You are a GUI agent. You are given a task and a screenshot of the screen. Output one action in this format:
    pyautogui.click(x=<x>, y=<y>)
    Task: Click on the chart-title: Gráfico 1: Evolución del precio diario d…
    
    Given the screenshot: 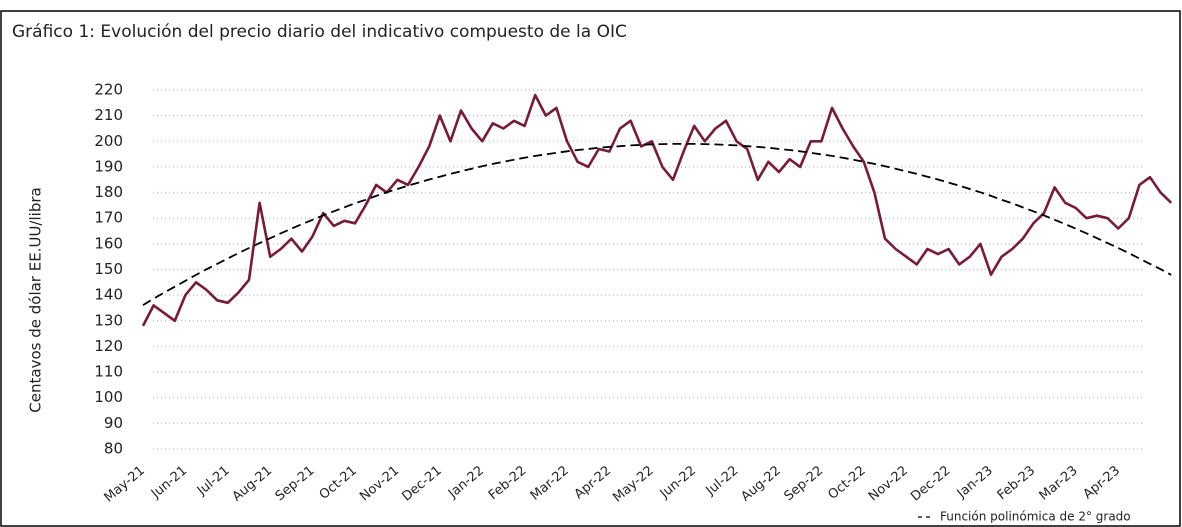 What is the action you would take?
    pyautogui.click(x=319, y=32)
    